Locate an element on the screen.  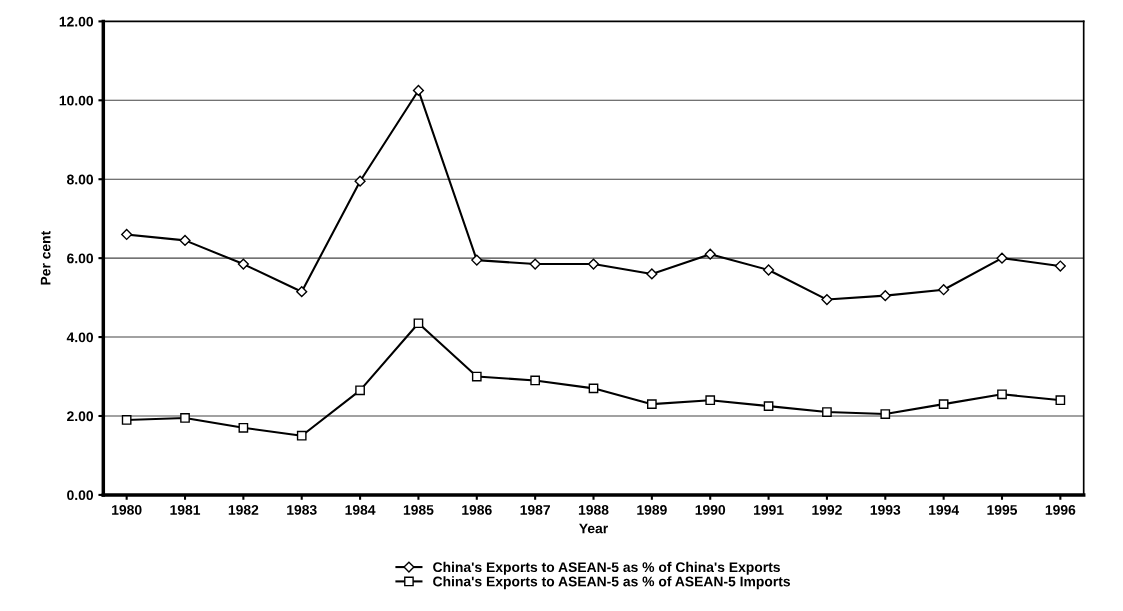
y-tick-label: 10.00 is located at coordinates (76, 100).